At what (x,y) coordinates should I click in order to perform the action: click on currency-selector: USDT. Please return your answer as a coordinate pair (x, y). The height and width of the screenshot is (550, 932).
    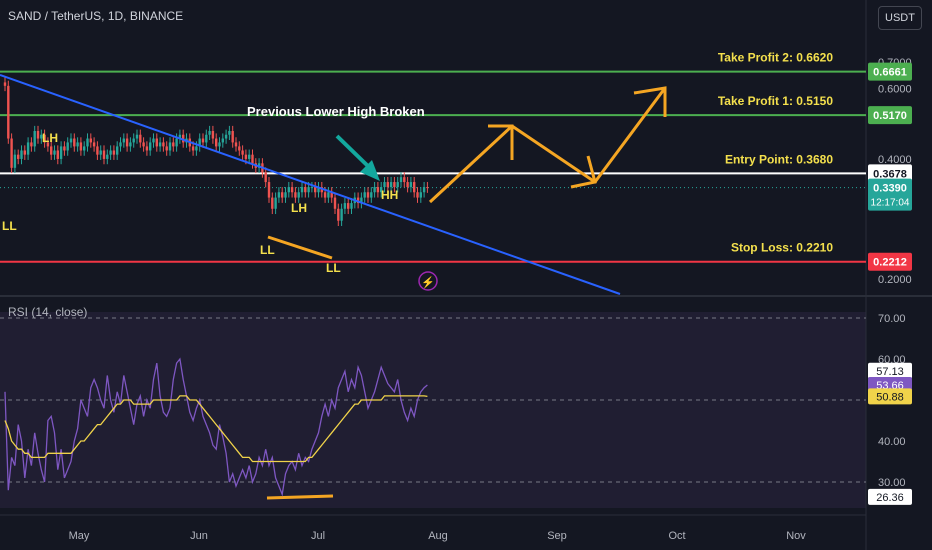
    Looking at the image, I should click on (900, 18).